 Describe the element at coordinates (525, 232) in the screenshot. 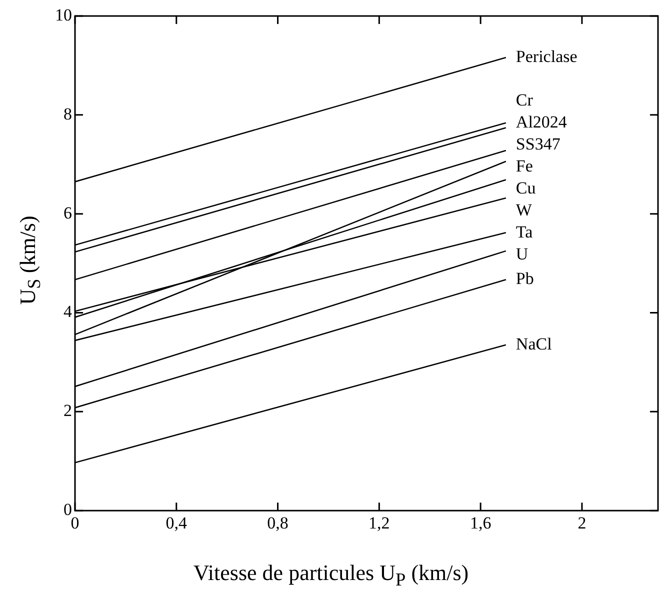

I see `series-label: Ta` at that location.